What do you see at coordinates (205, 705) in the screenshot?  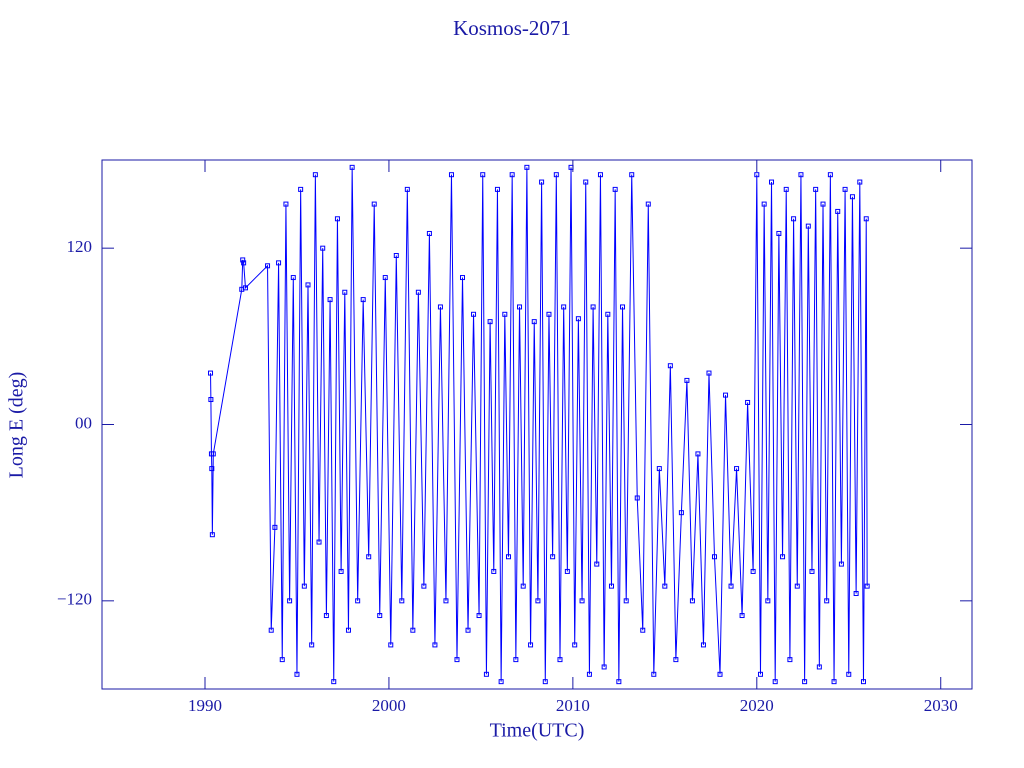 I see `x-tick-label: 1990` at bounding box center [205, 705].